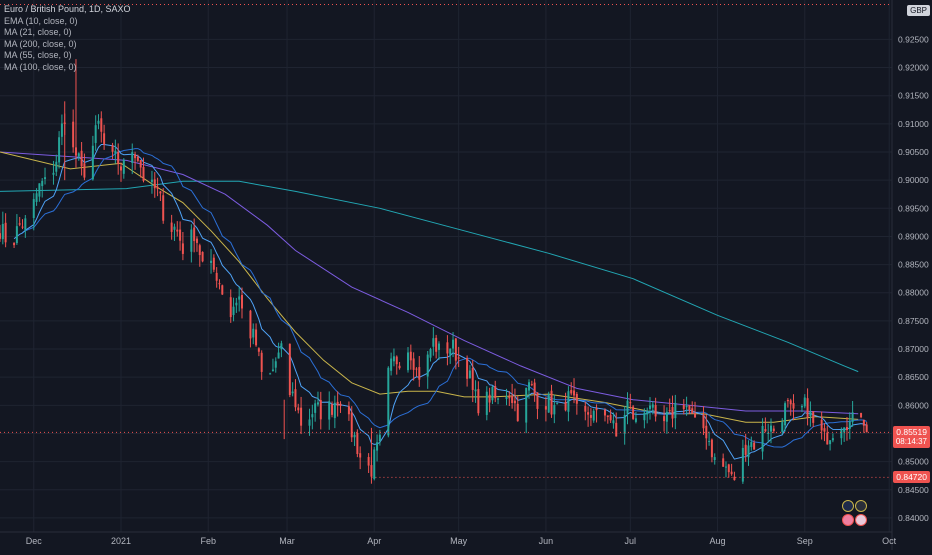 This screenshot has height=555, width=932. Describe the element at coordinates (913, 321) in the screenshot. I see `y-tick-label: 0.87500` at that location.